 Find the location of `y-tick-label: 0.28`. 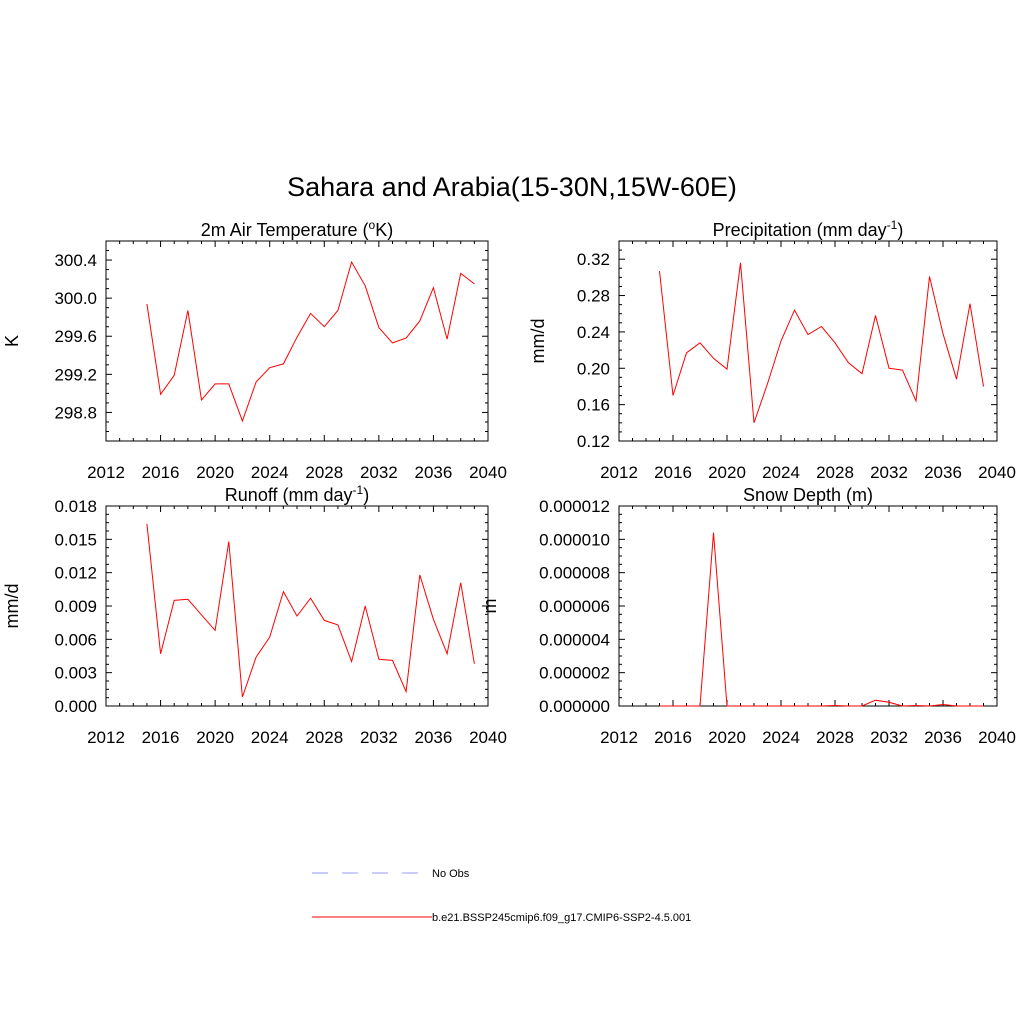

y-tick-label: 0.28 is located at coordinates (593, 296).